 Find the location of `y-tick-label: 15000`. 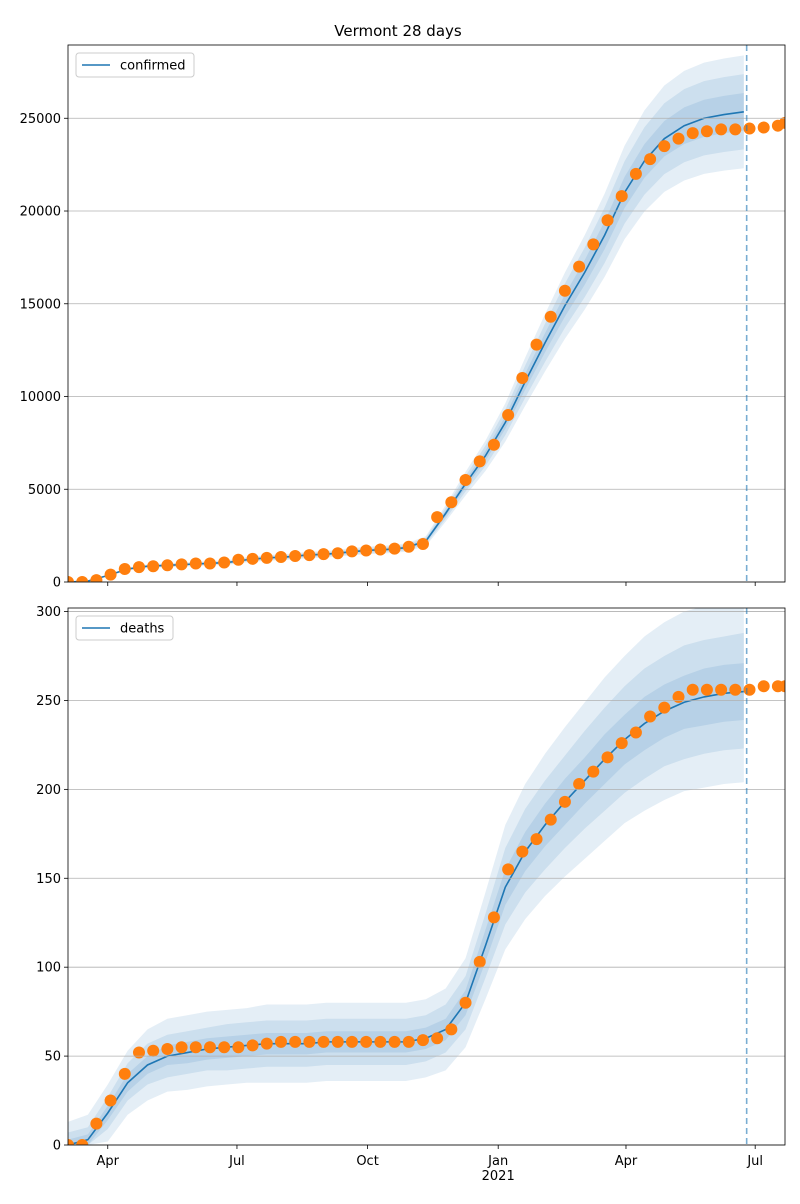

y-tick-label: 15000 is located at coordinates (40, 304).